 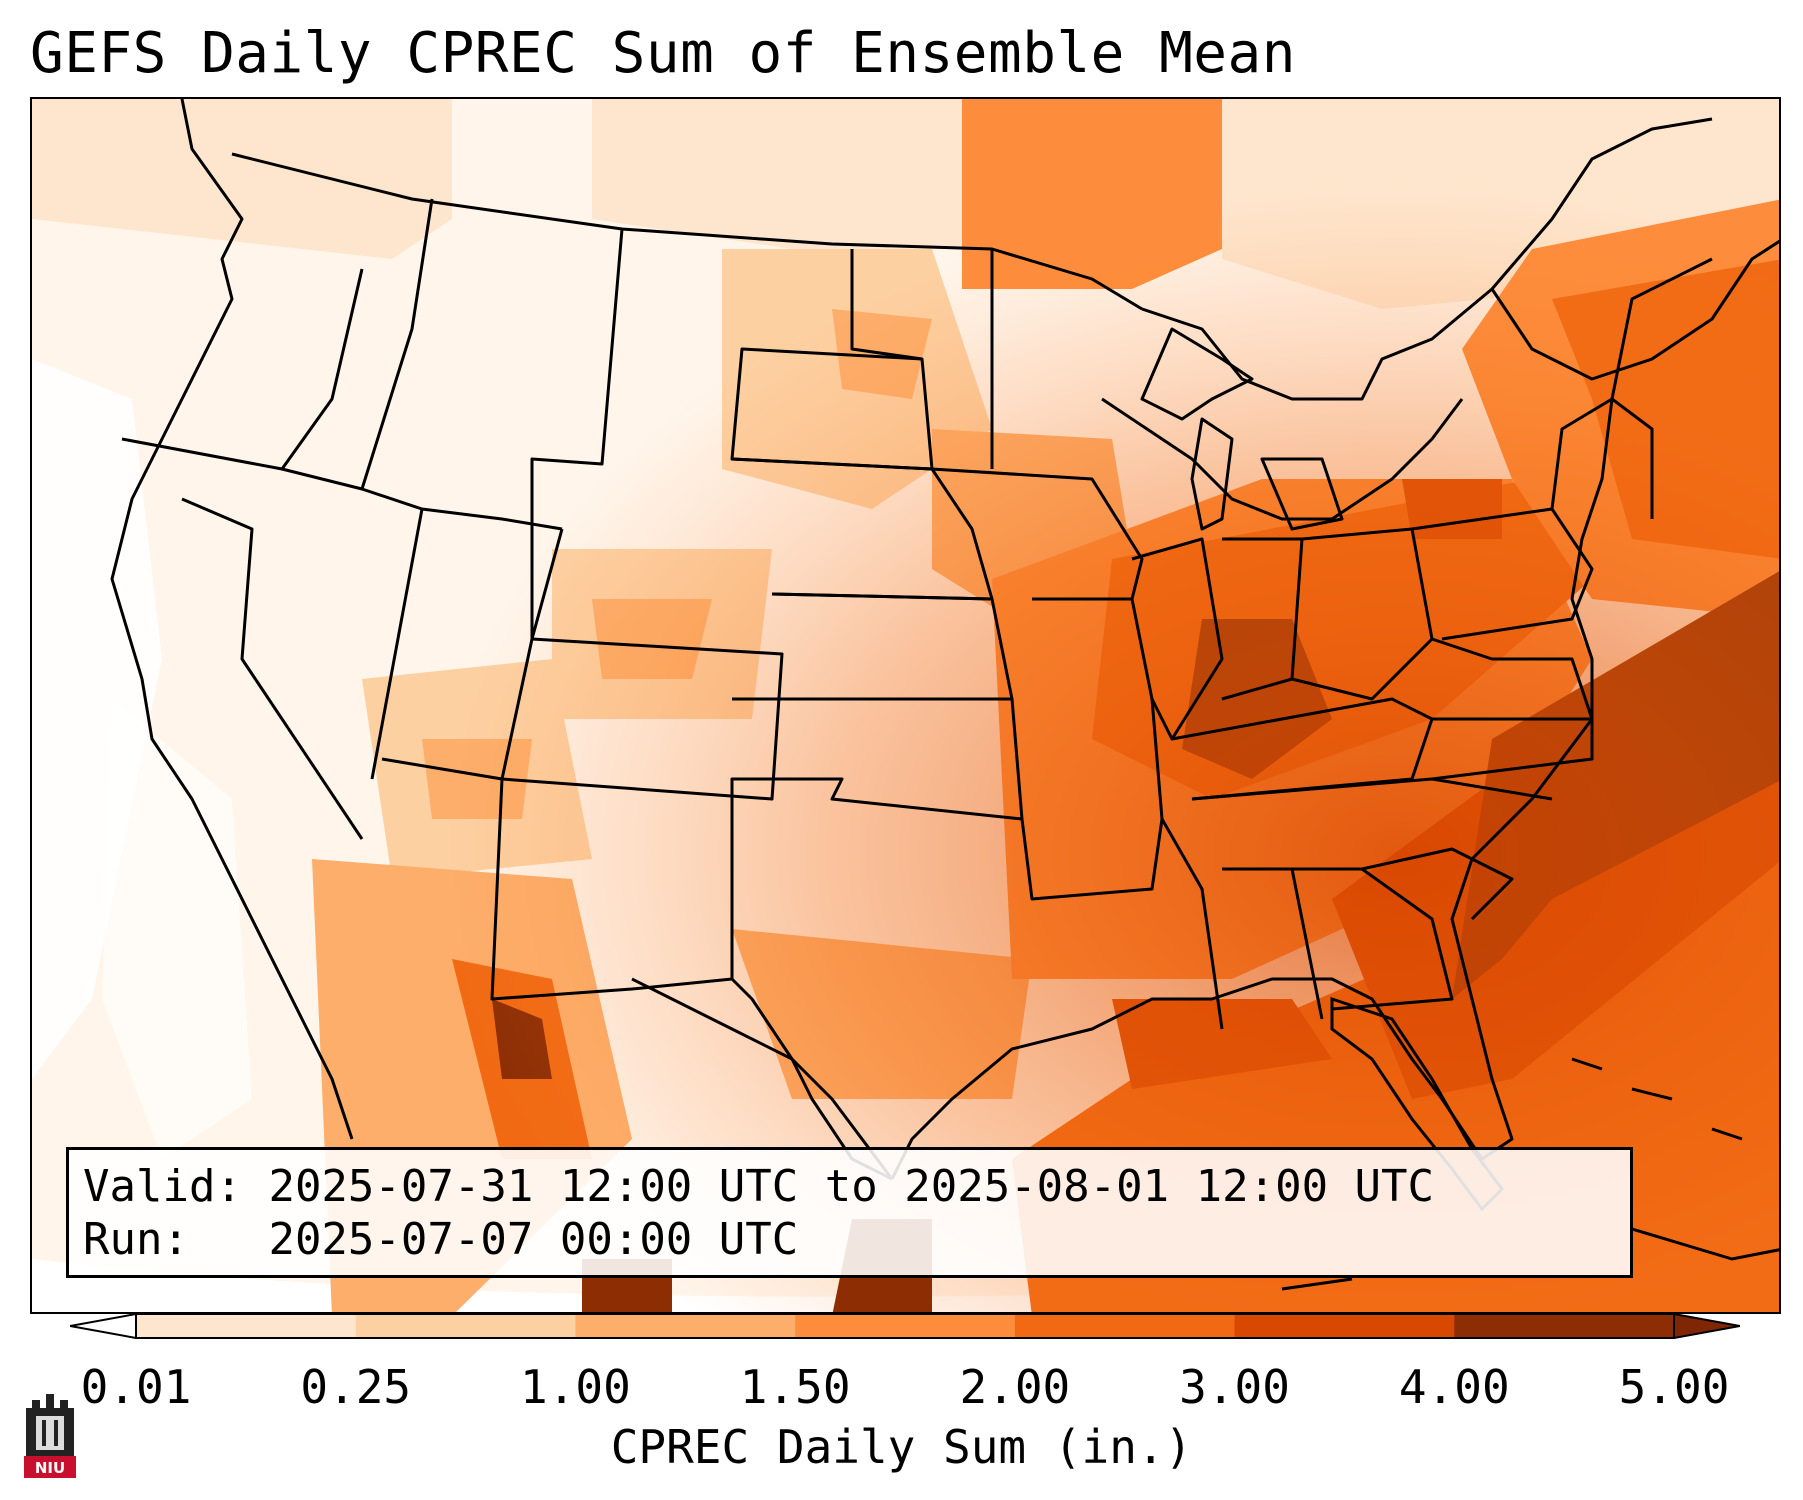 What do you see at coordinates (886, 305) in the screenshot?
I see `north-dakota` at bounding box center [886, 305].